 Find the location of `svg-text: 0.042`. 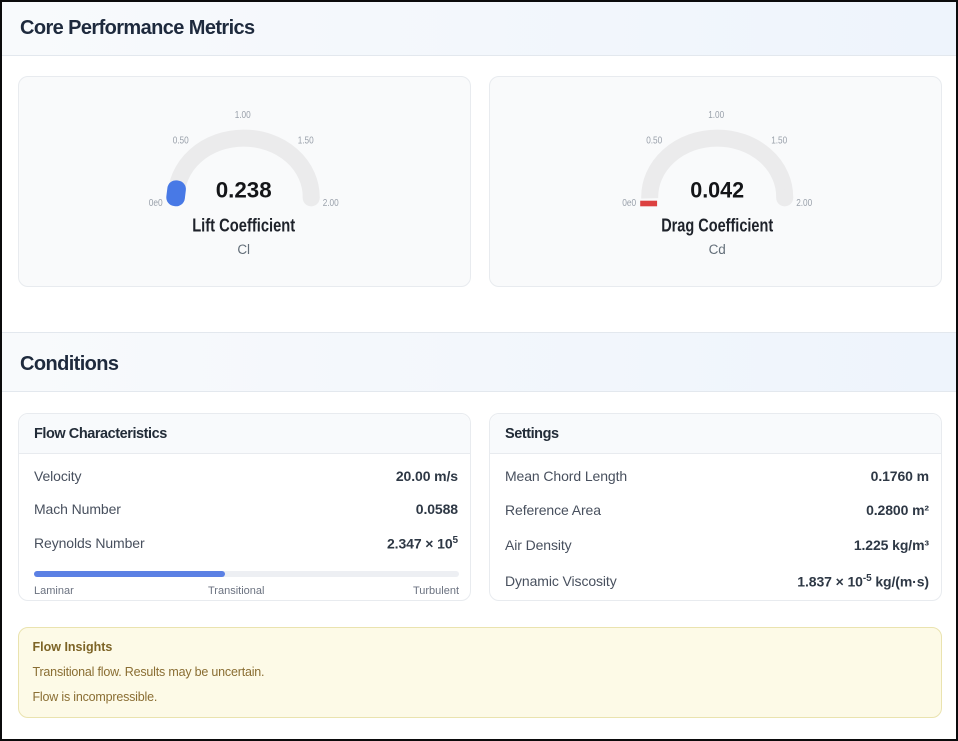

svg-text: 0.042 is located at coordinates (717, 190).